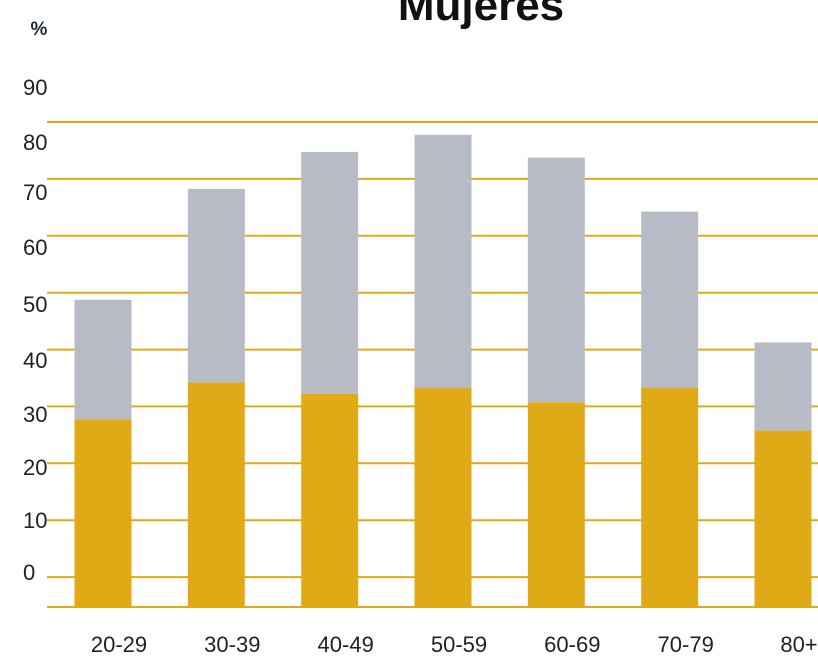  What do you see at coordinates (35, 87) in the screenshot?
I see `y-tick-label: 90` at bounding box center [35, 87].